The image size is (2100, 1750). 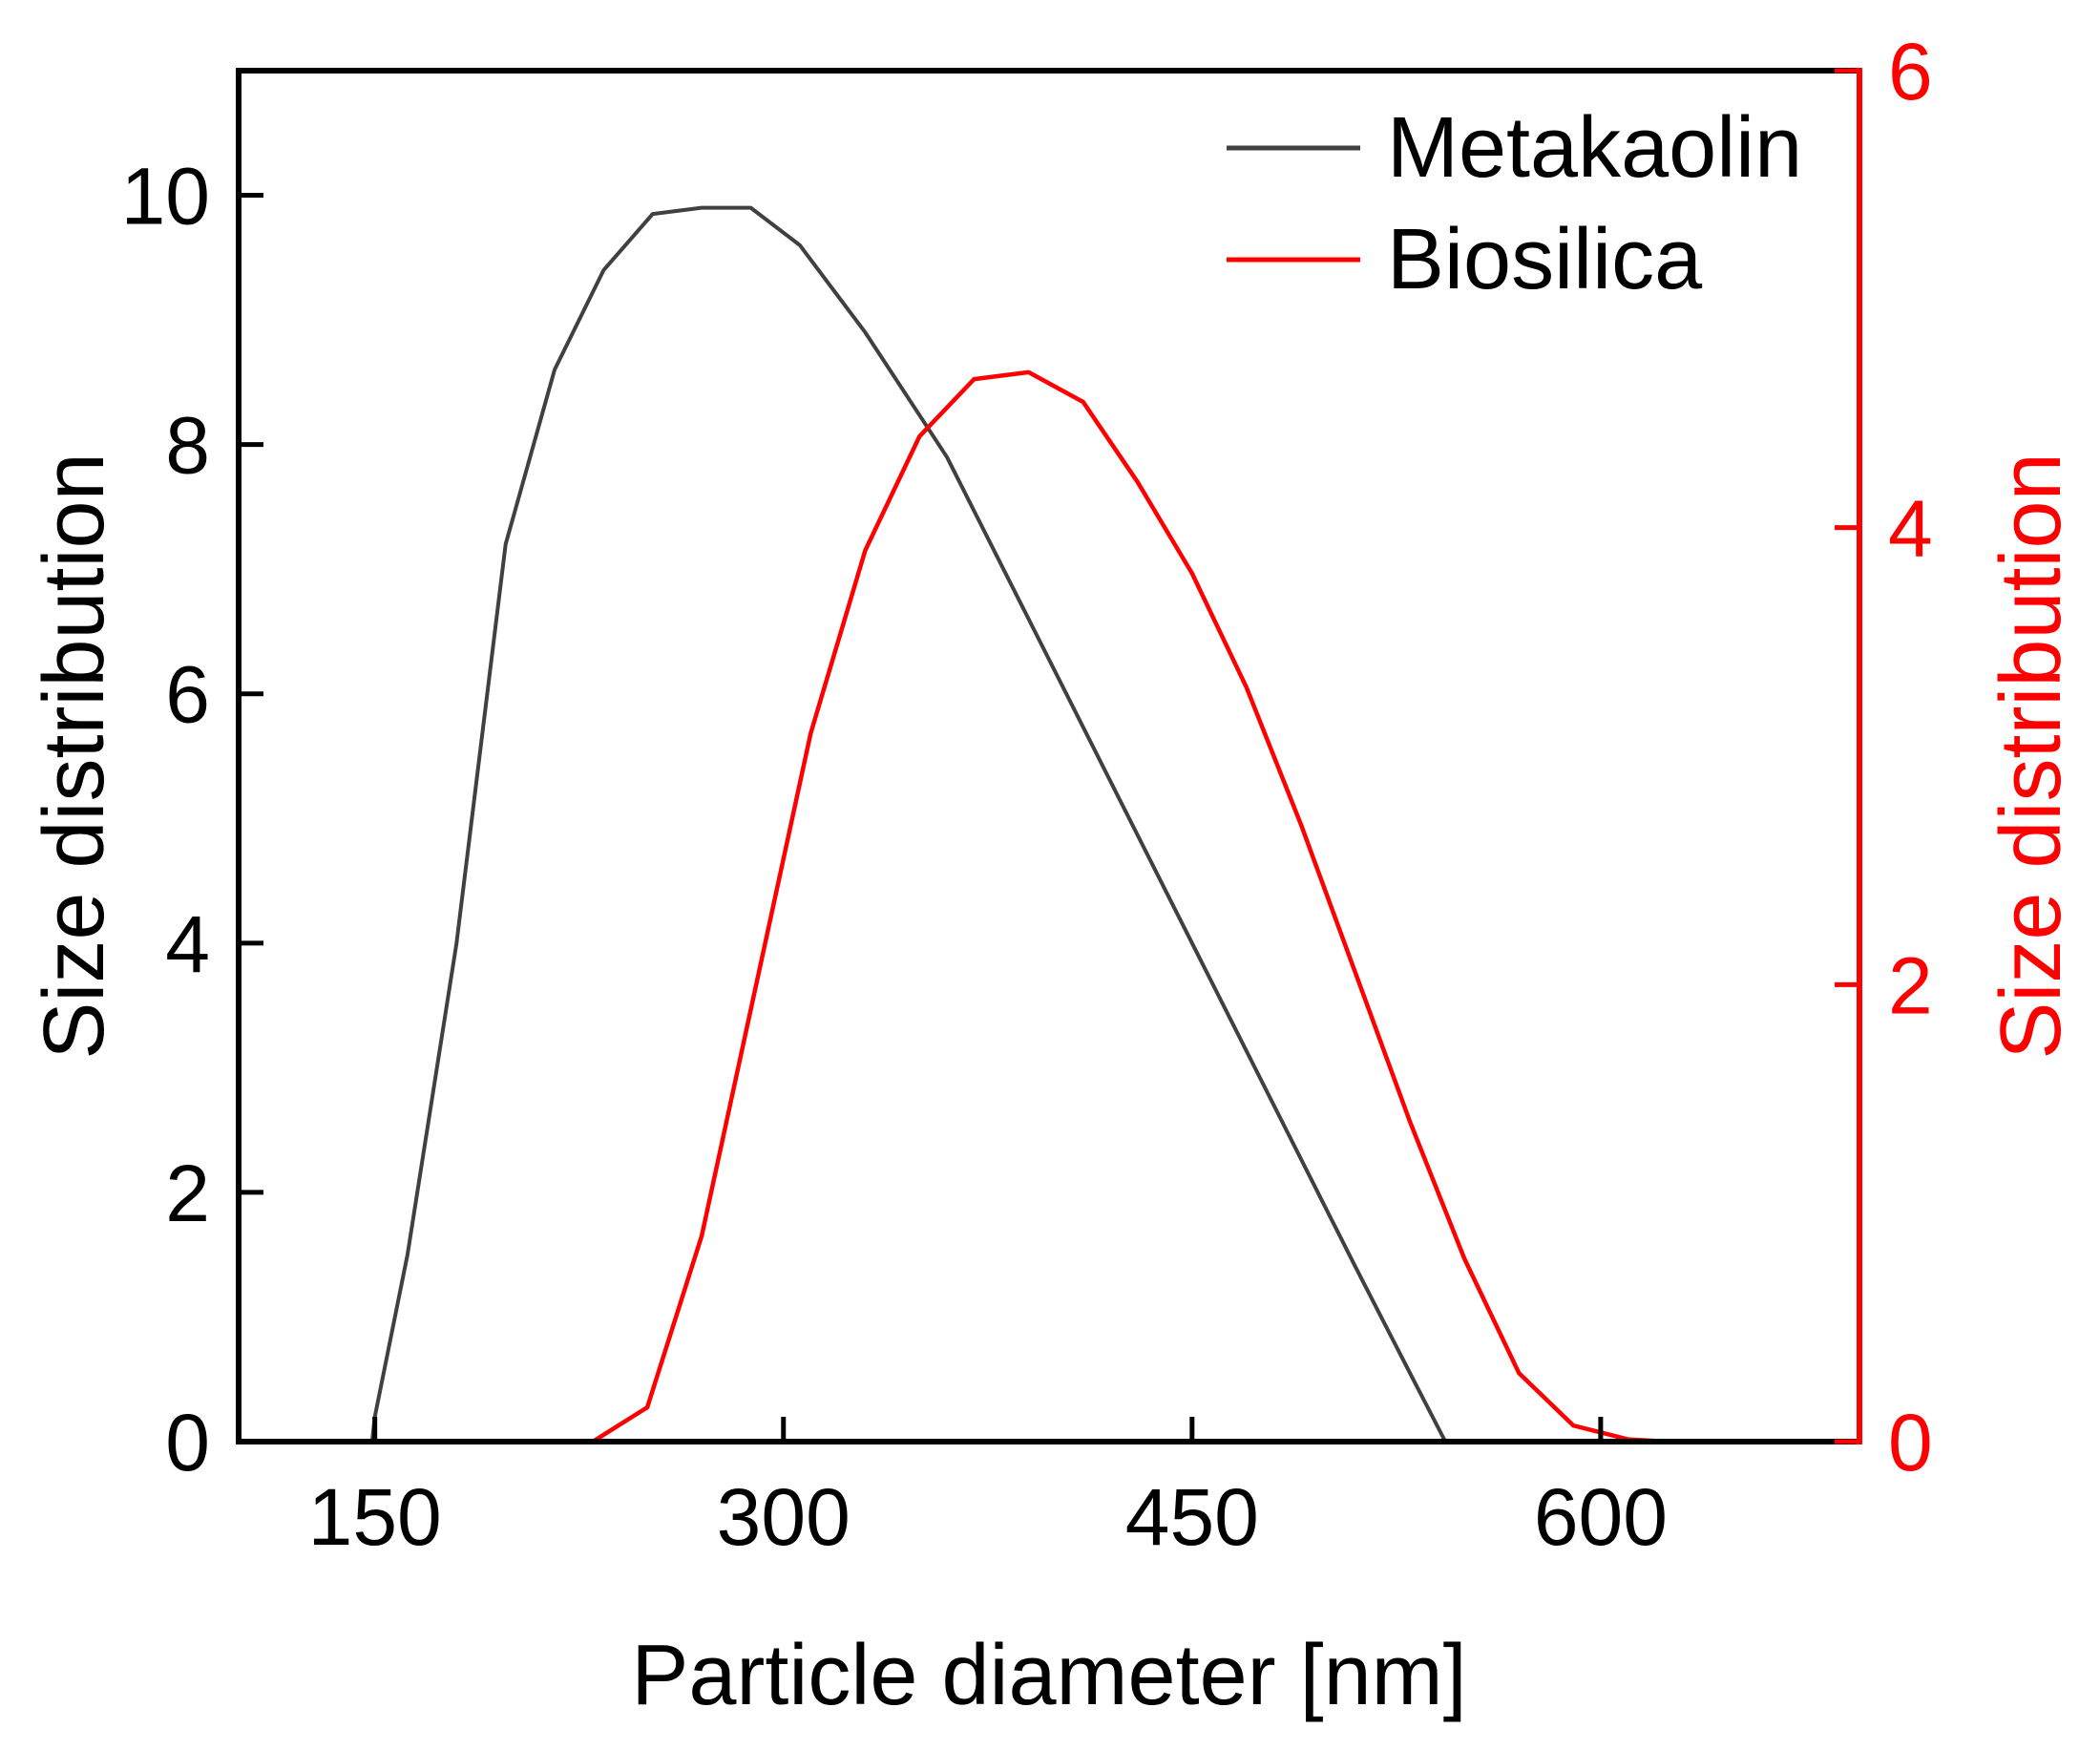 What do you see at coordinates (1911, 1442) in the screenshot?
I see `y-right-tick-label-0: 0` at bounding box center [1911, 1442].